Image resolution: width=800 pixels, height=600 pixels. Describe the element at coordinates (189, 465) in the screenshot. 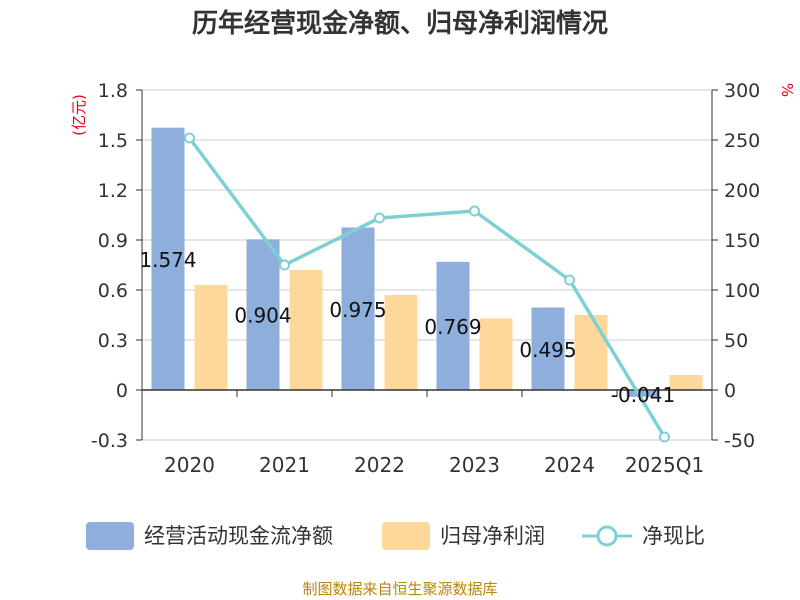

I see `x-tick-label: 2020` at that location.